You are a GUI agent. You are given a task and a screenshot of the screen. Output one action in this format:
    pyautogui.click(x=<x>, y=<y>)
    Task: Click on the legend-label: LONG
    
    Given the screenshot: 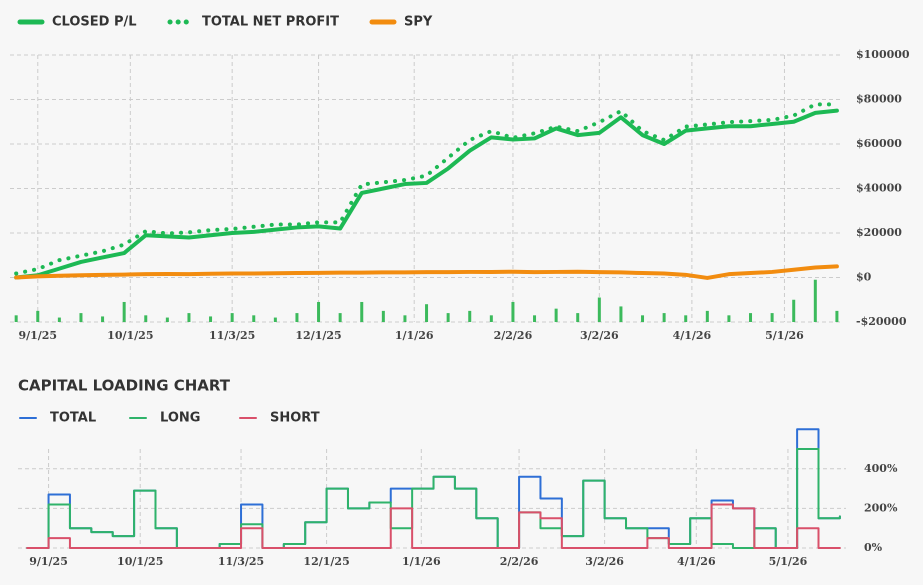 What is the action you would take?
    pyautogui.click(x=180, y=418)
    